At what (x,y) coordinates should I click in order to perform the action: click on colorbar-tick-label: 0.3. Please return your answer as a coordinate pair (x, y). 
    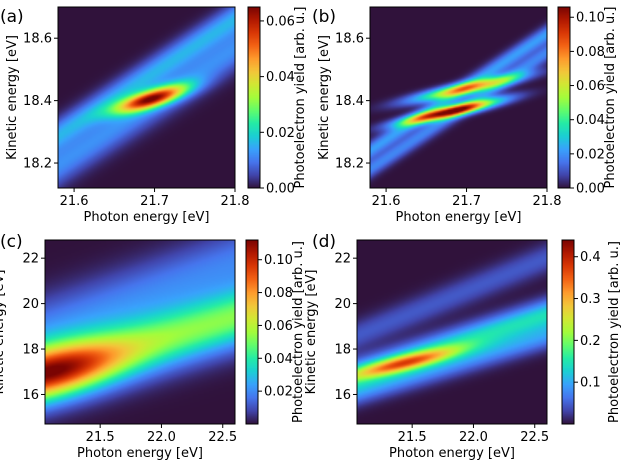
    Looking at the image, I should click on (590, 299).